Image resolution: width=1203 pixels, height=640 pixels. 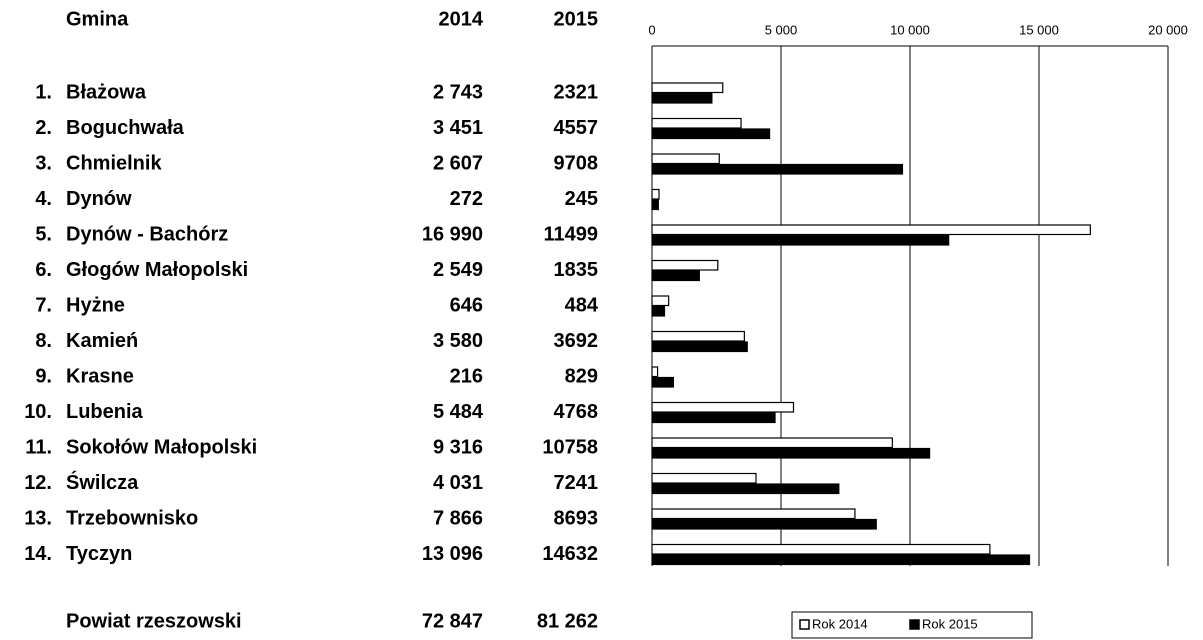 What do you see at coordinates (154, 621) in the screenshot?
I see `total-name: Powiat rzeszowski` at bounding box center [154, 621].